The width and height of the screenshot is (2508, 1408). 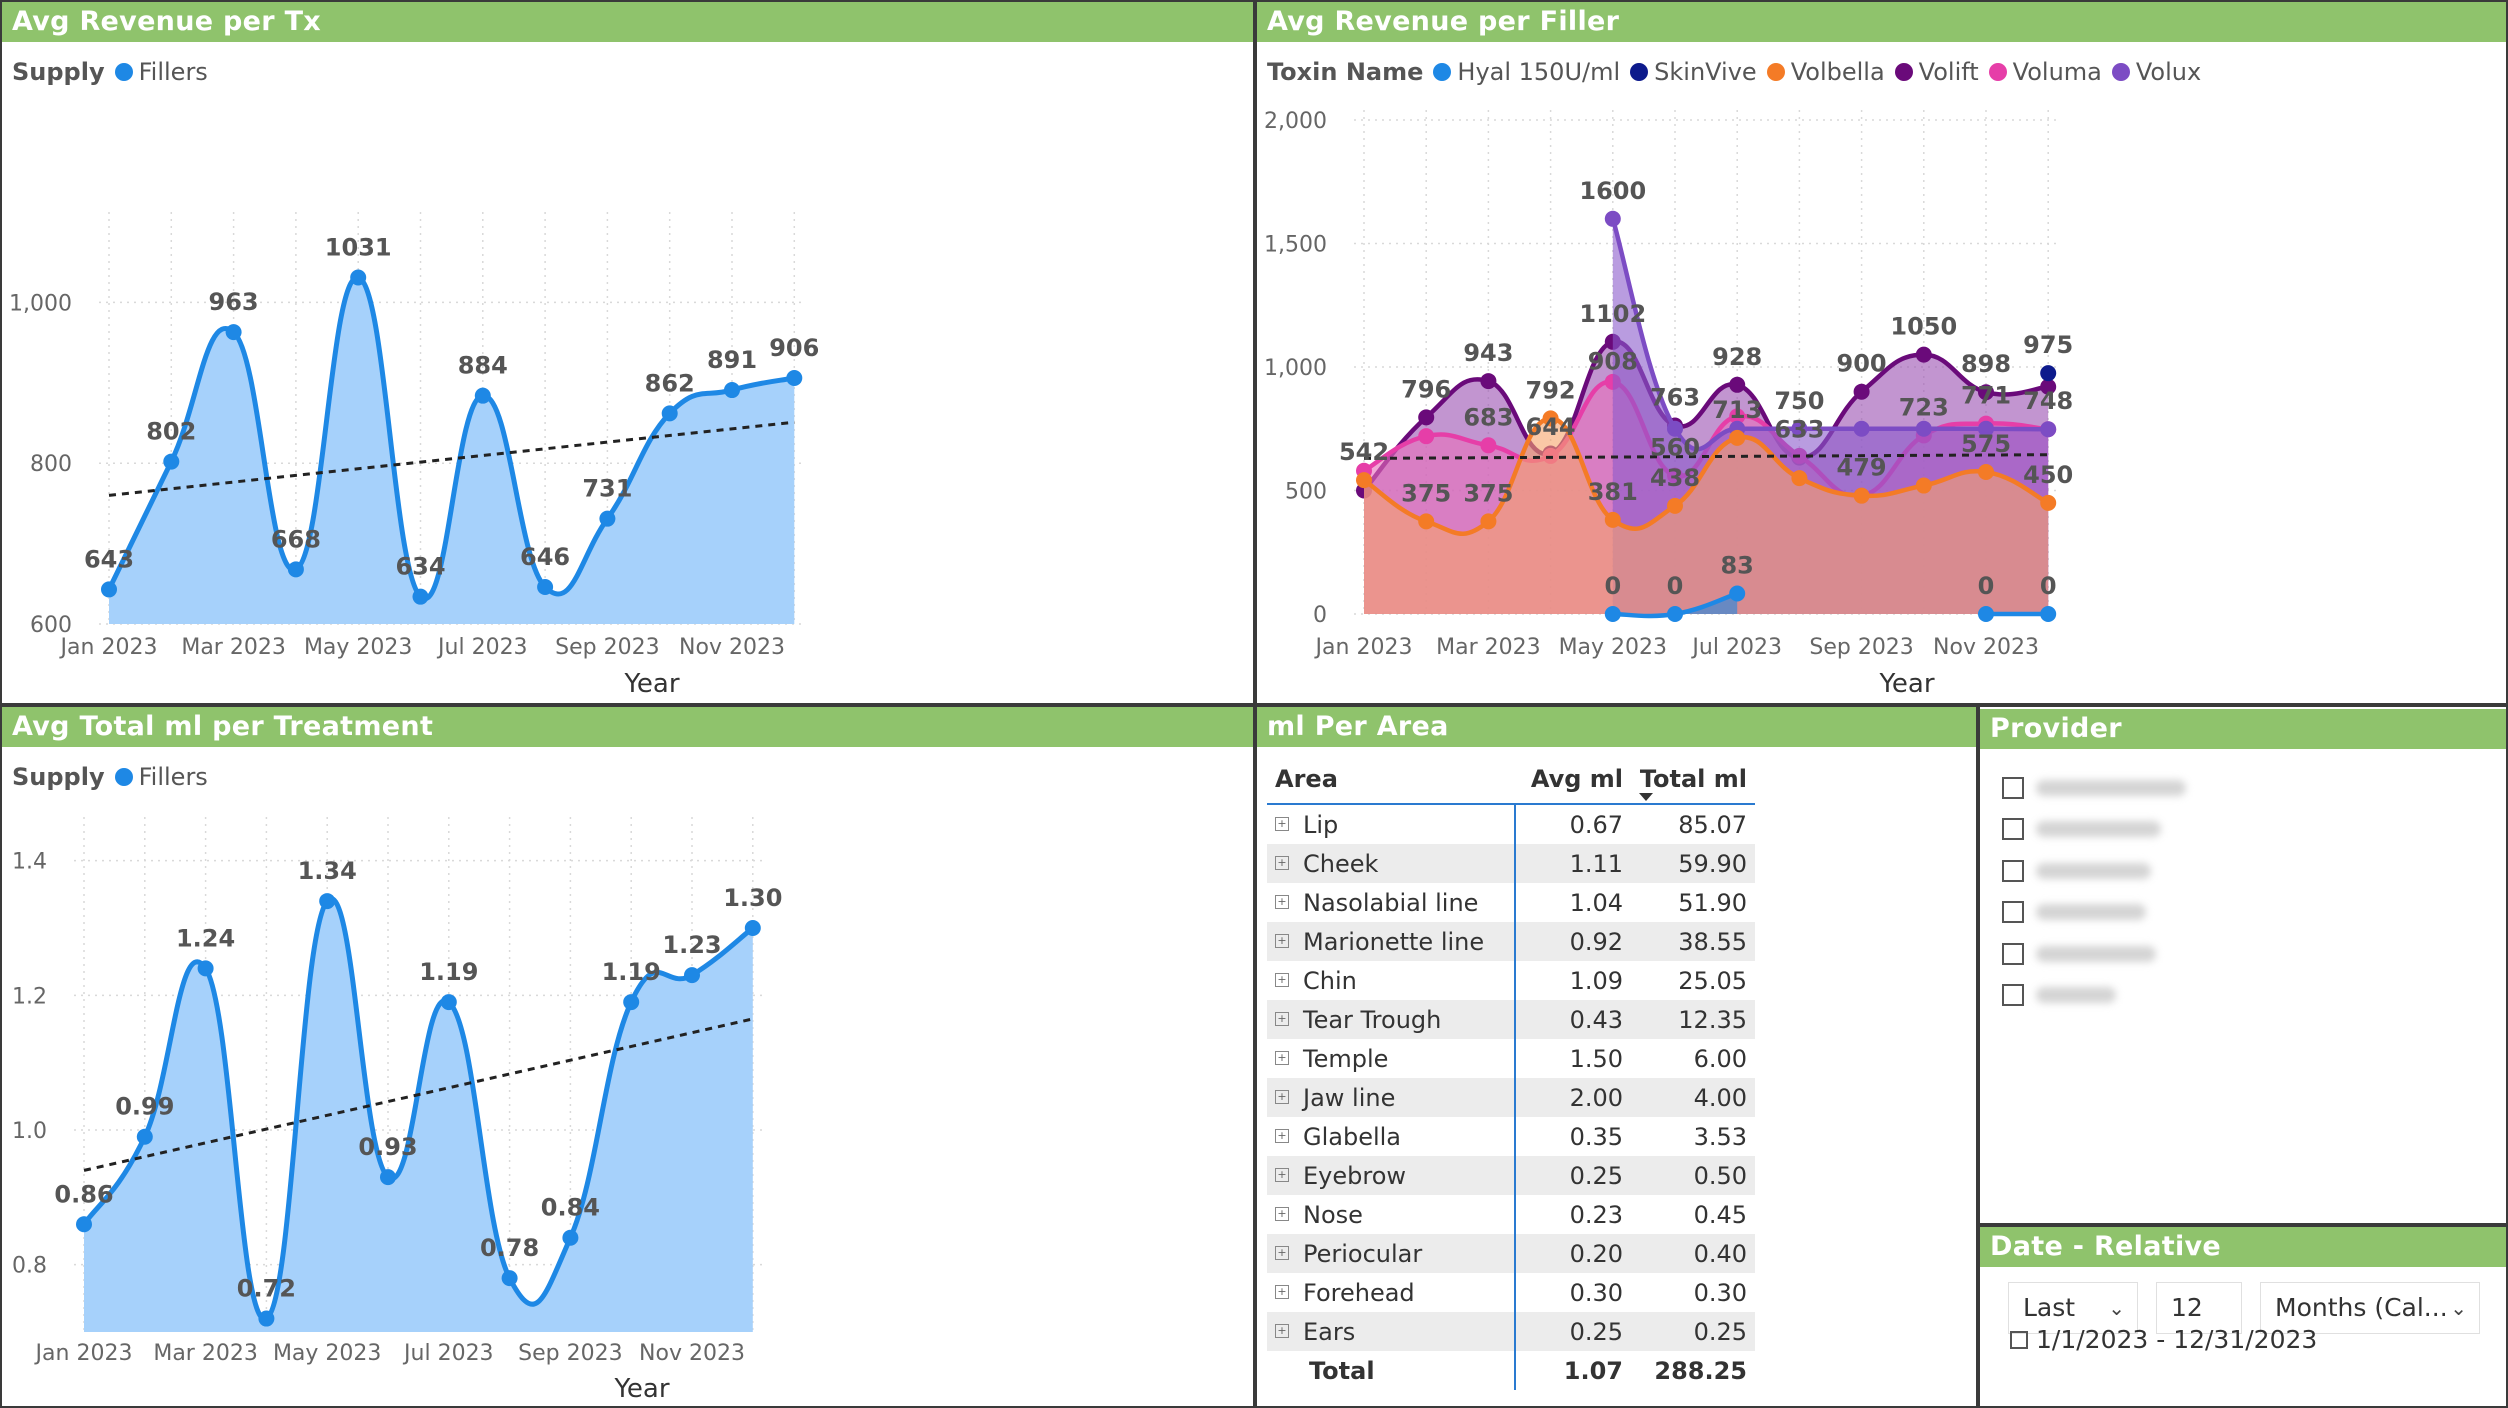 What do you see at coordinates (233, 647) in the screenshot?
I see `x-tick-label: Mar 2023` at bounding box center [233, 647].